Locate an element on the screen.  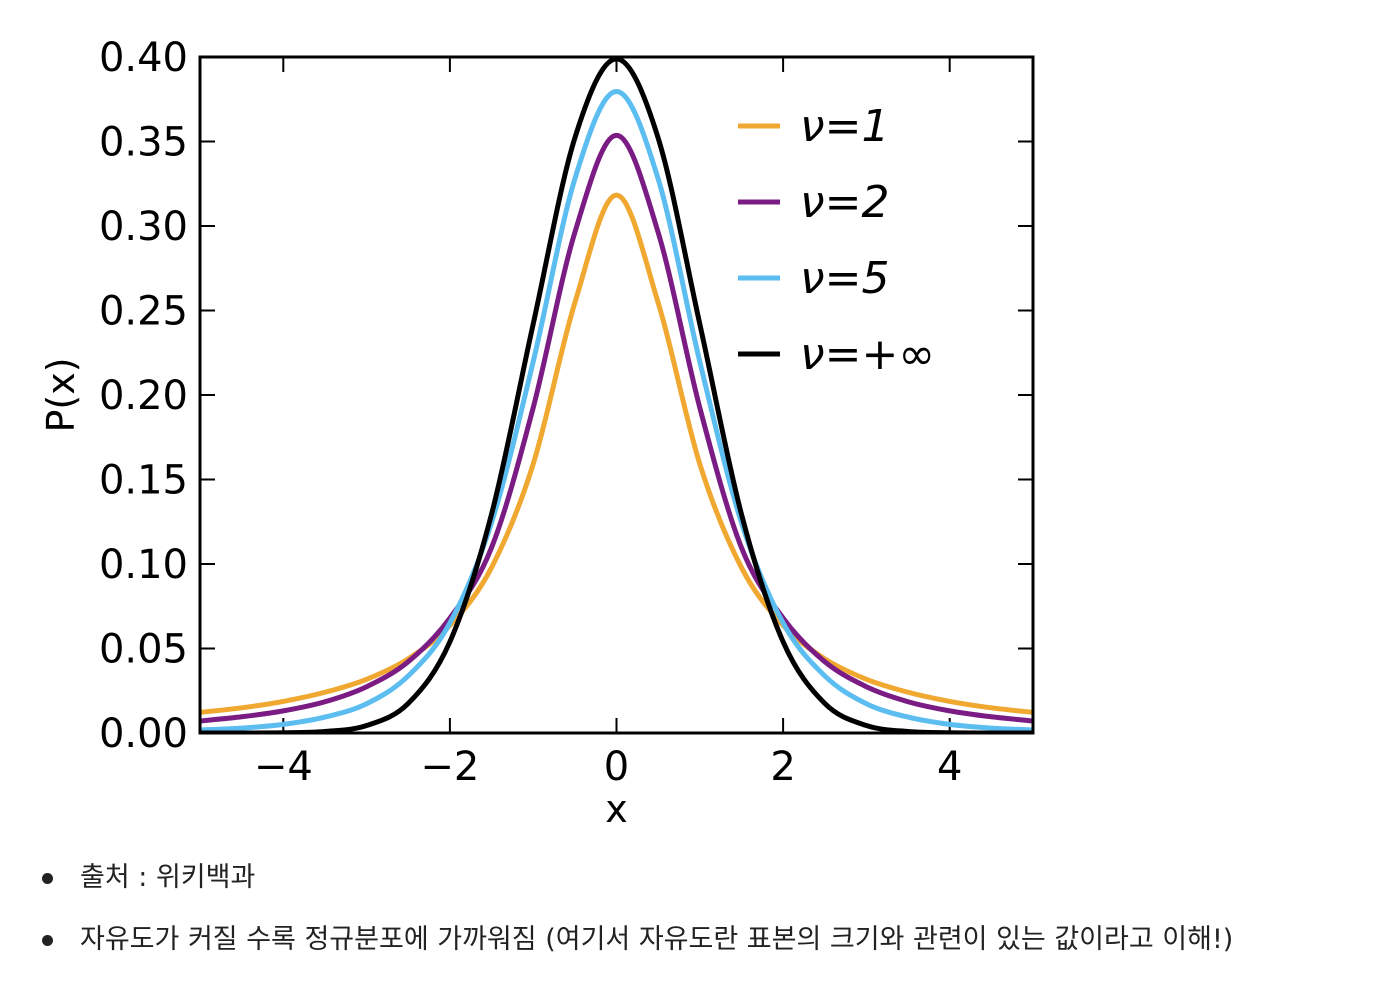
y-tick-label: 0.30 is located at coordinates (143, 227).